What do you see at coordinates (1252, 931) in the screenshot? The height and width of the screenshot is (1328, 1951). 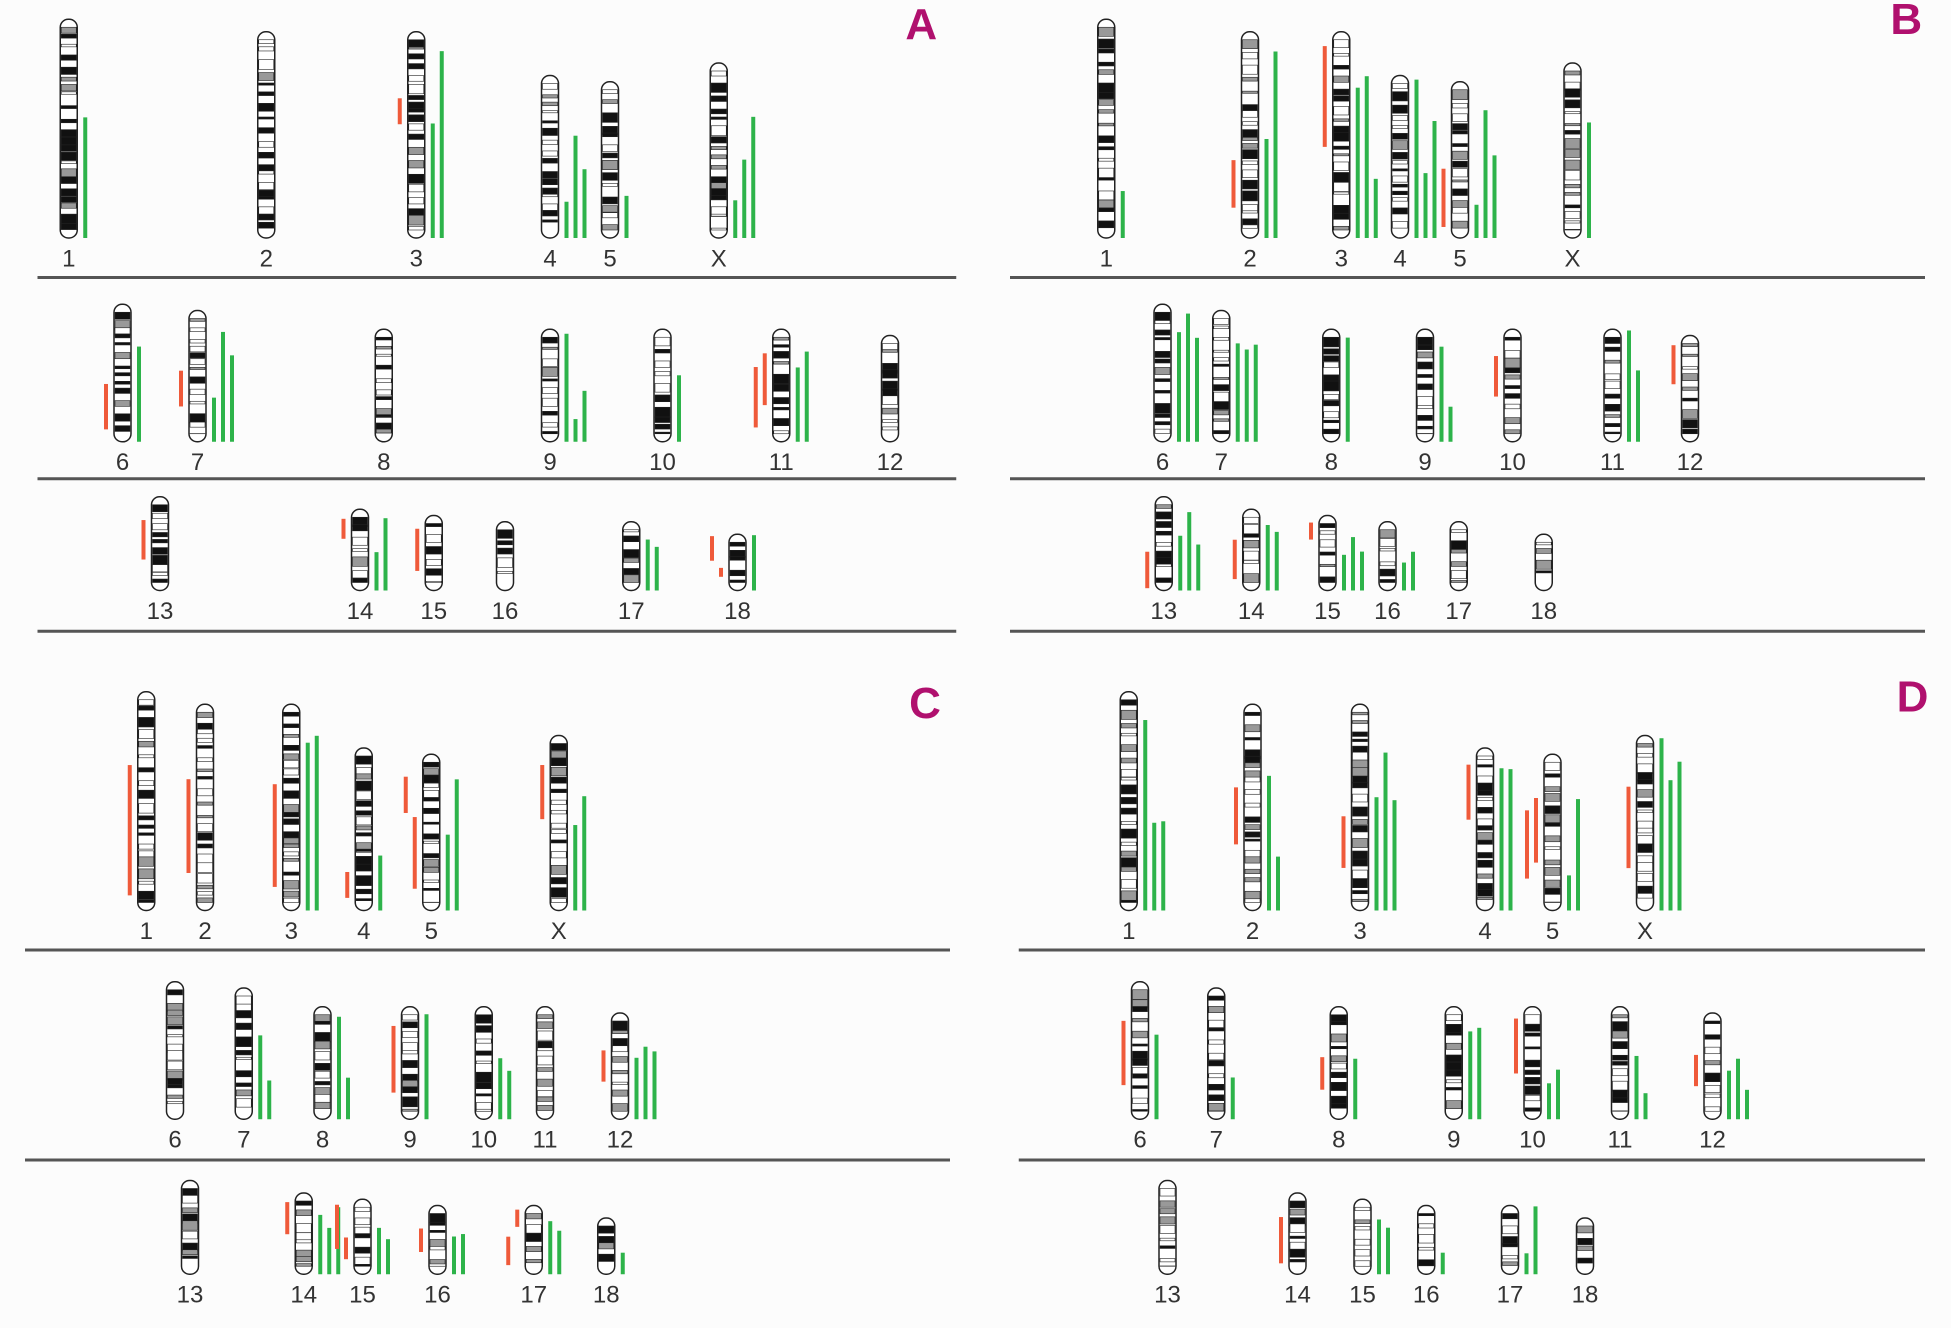 I see `chromosome-label: 2` at bounding box center [1252, 931].